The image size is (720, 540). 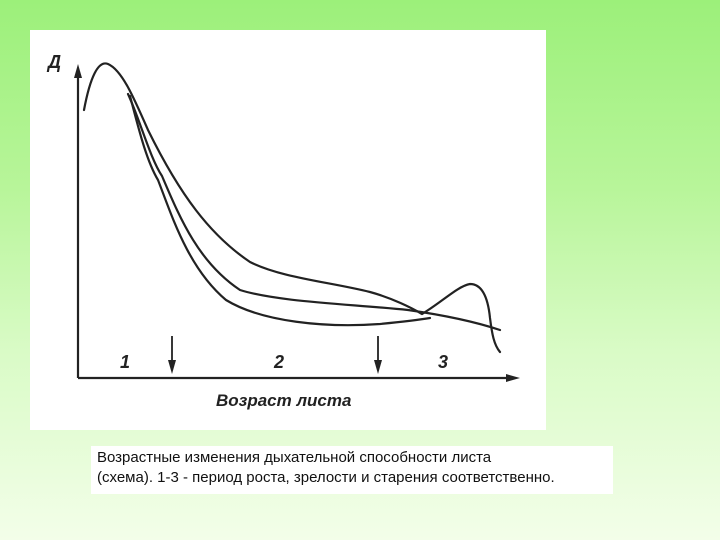 What do you see at coordinates (278, 362) in the screenshot?
I see `period-label-2: 2` at bounding box center [278, 362].